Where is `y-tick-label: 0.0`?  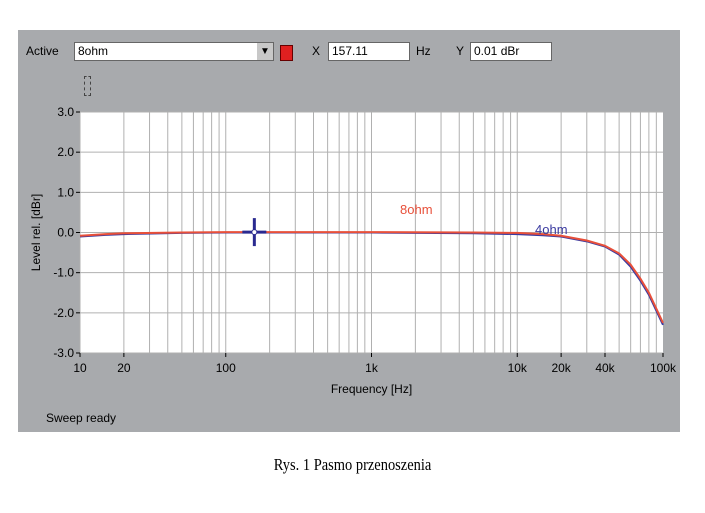 y-tick-label: 0.0 is located at coordinates (65, 233).